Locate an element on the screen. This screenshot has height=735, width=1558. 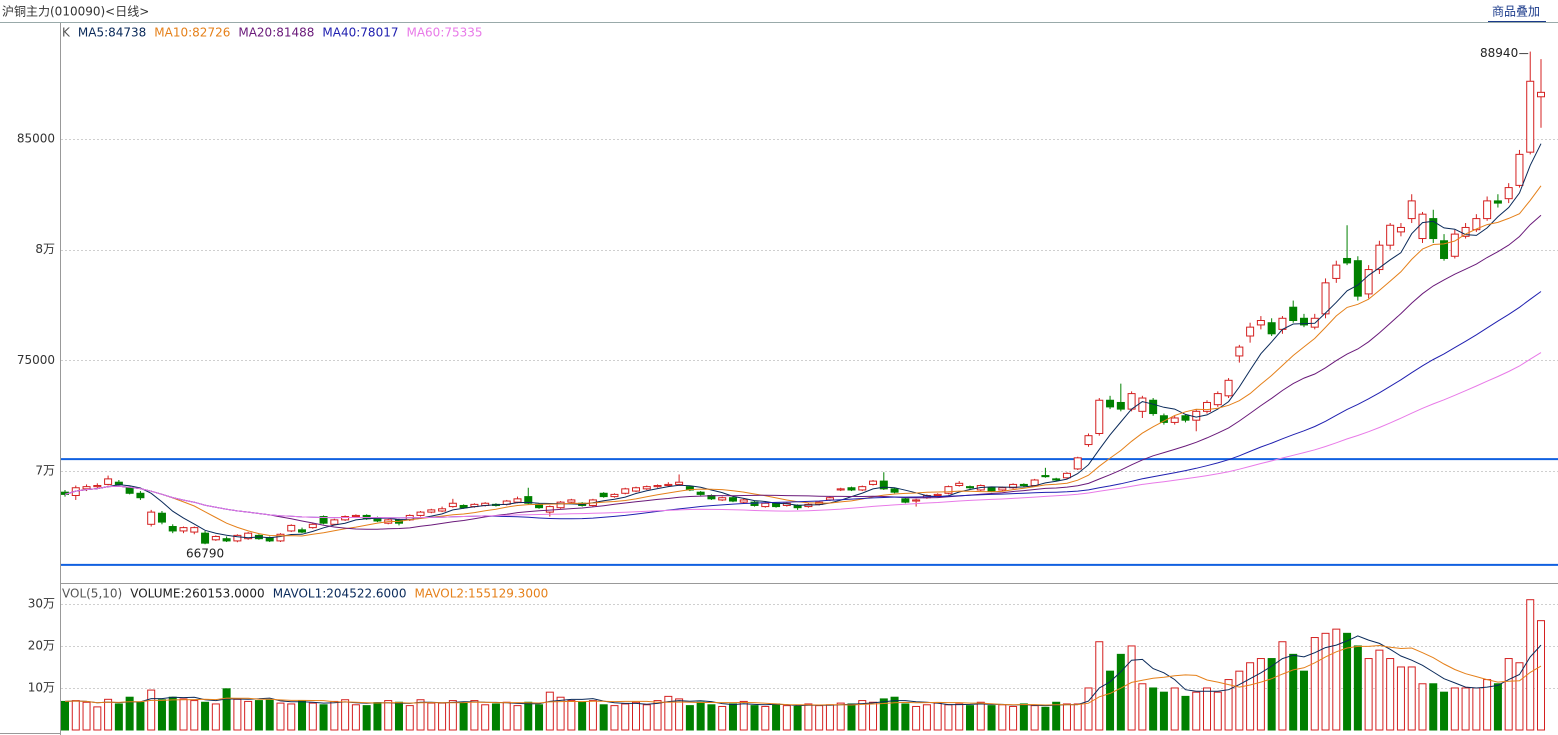
y-tick-label: 7万 is located at coordinates (45, 471).